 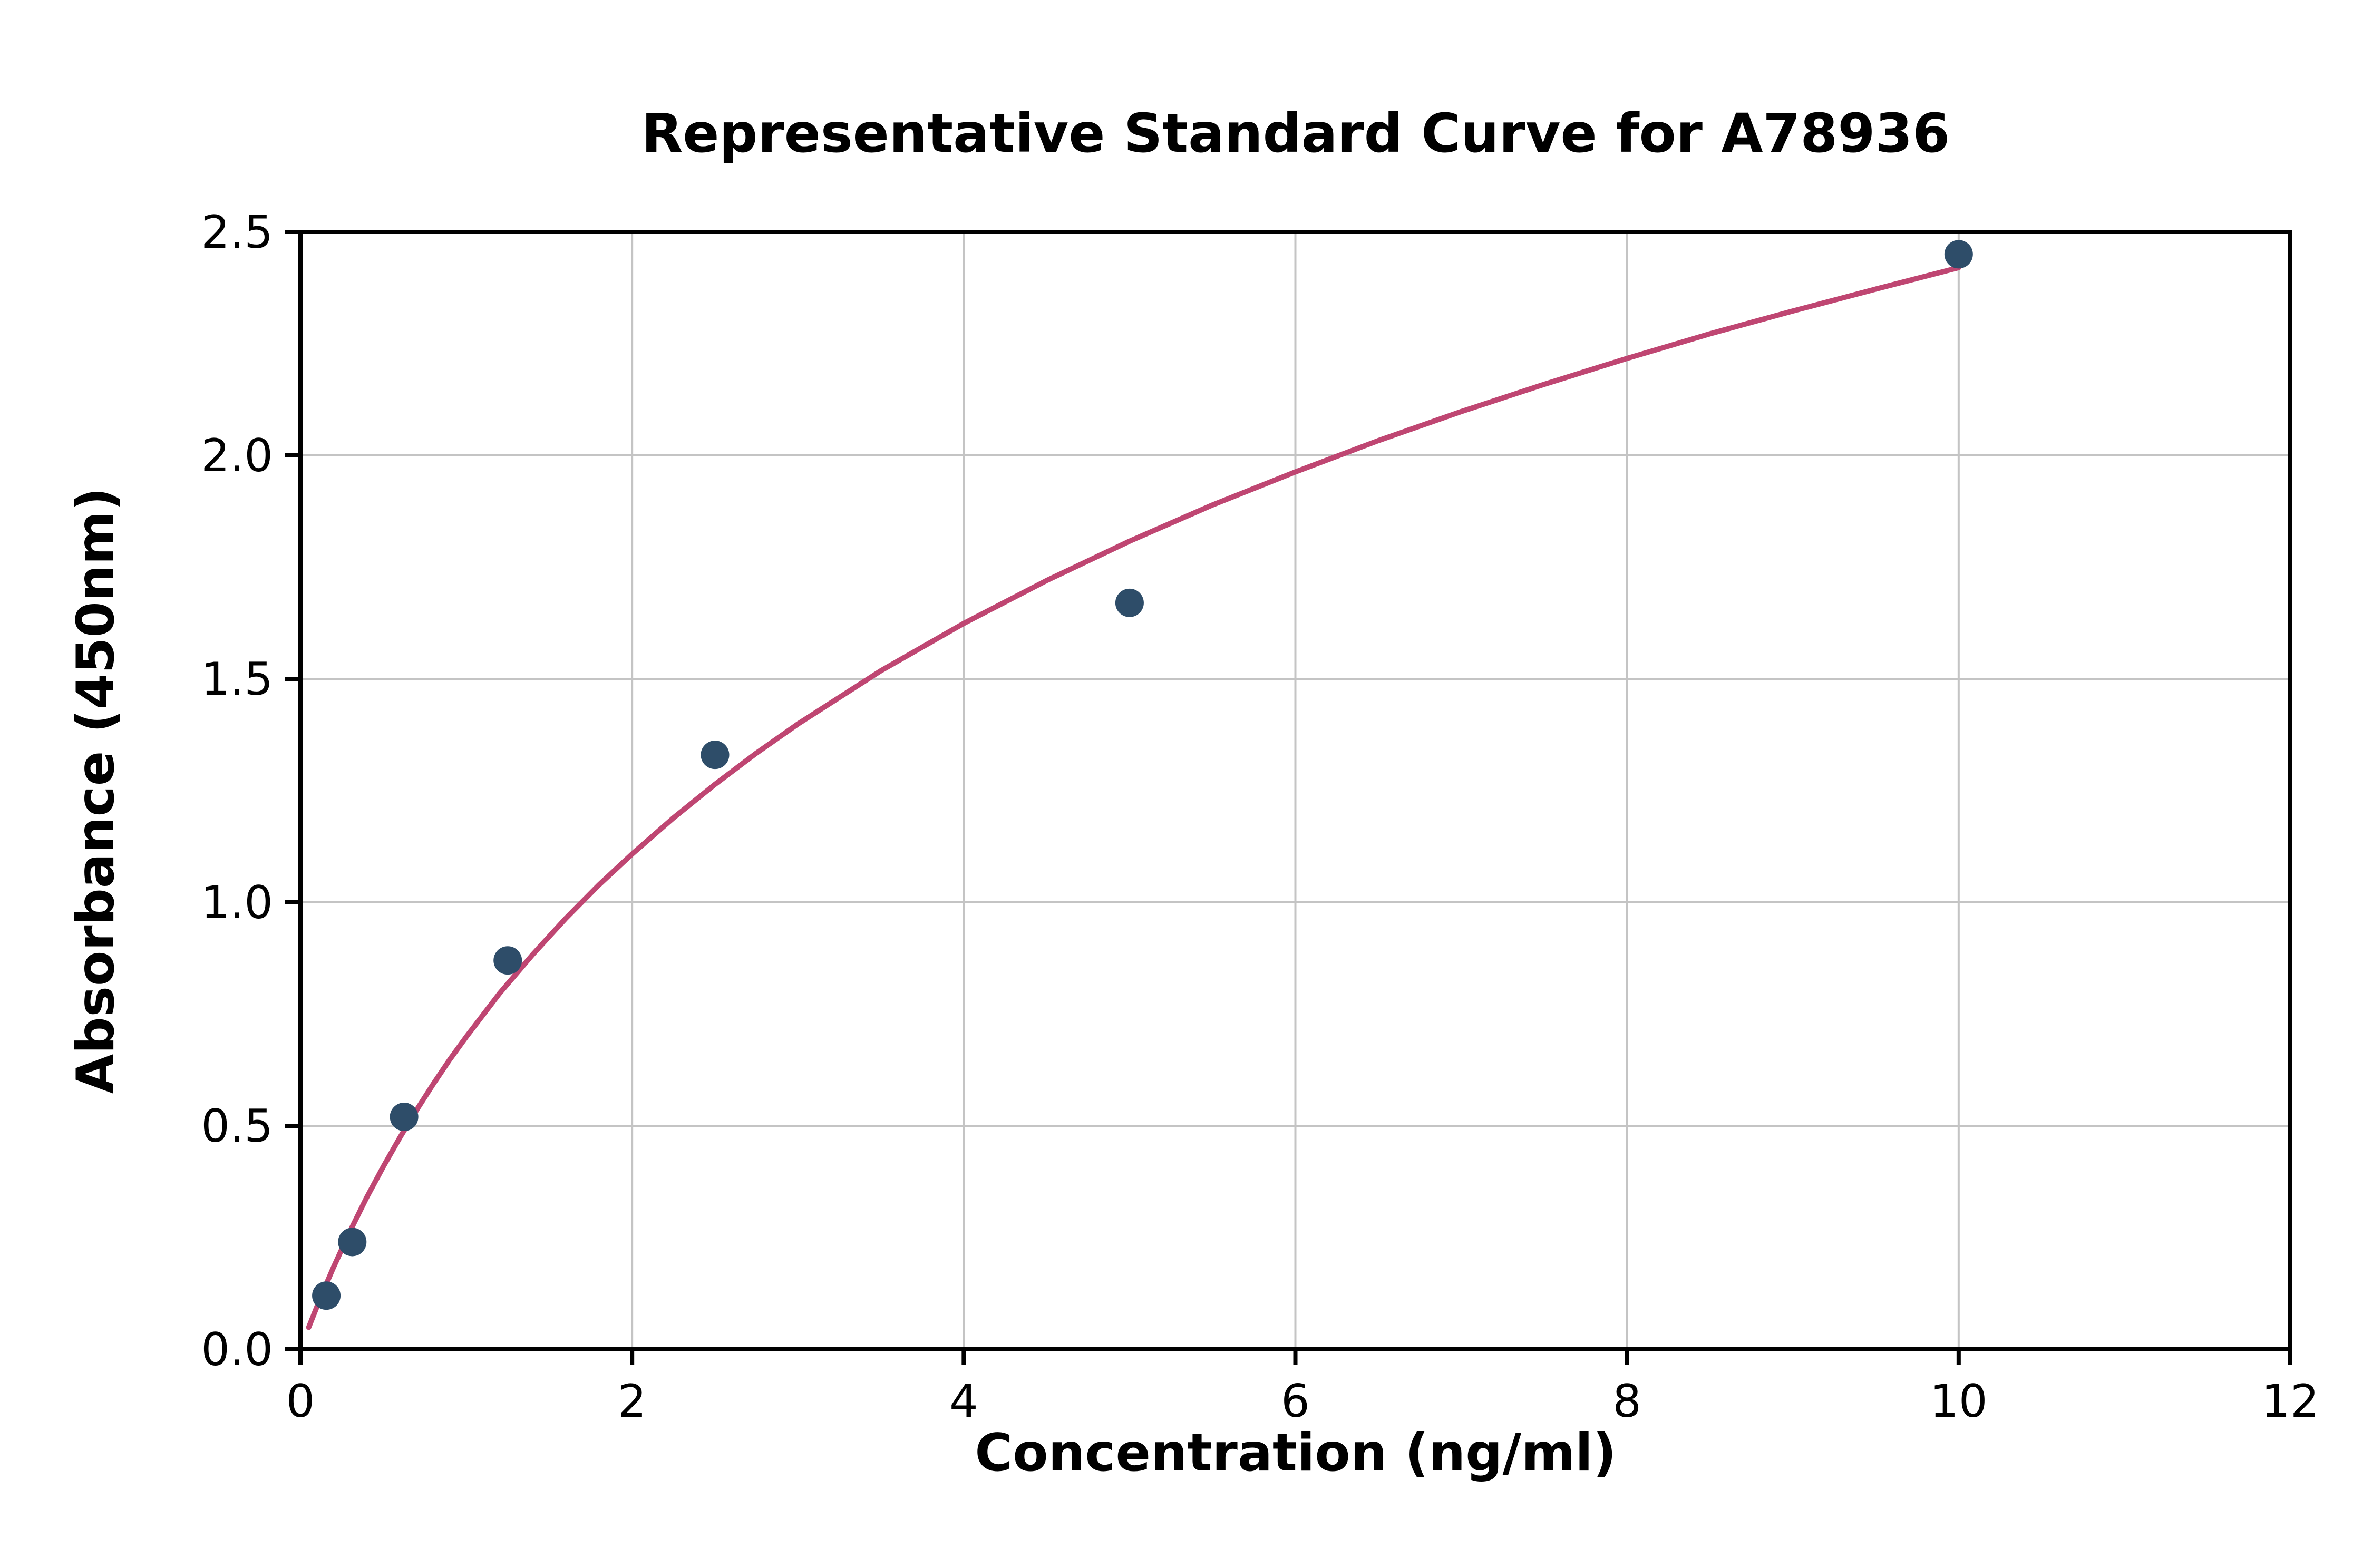 I want to click on y-tick-label: 2.5, so click(x=237, y=233).